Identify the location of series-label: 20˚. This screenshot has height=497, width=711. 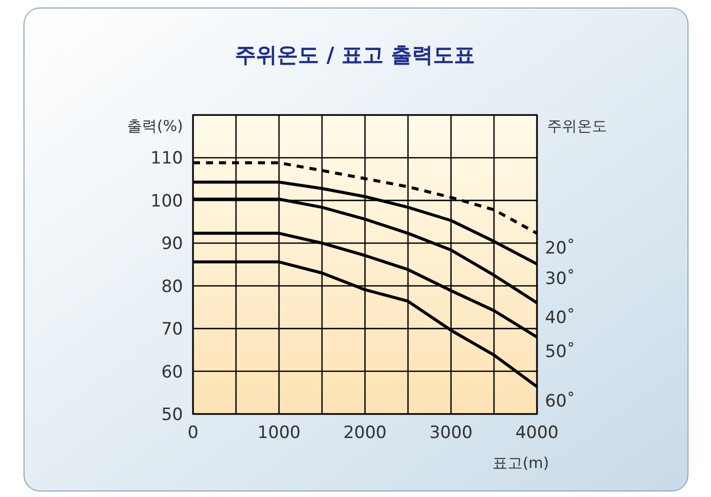
(560, 248).